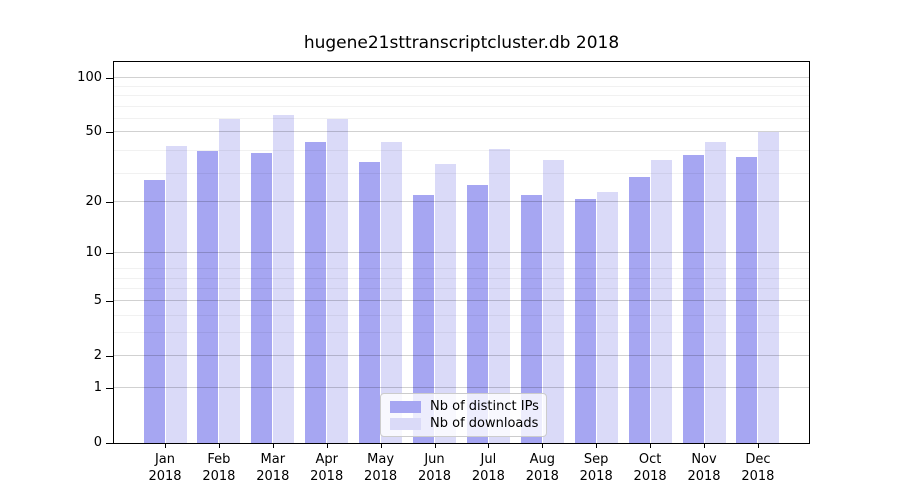  I want to click on y-tick-label-100: 100, so click(89, 77).